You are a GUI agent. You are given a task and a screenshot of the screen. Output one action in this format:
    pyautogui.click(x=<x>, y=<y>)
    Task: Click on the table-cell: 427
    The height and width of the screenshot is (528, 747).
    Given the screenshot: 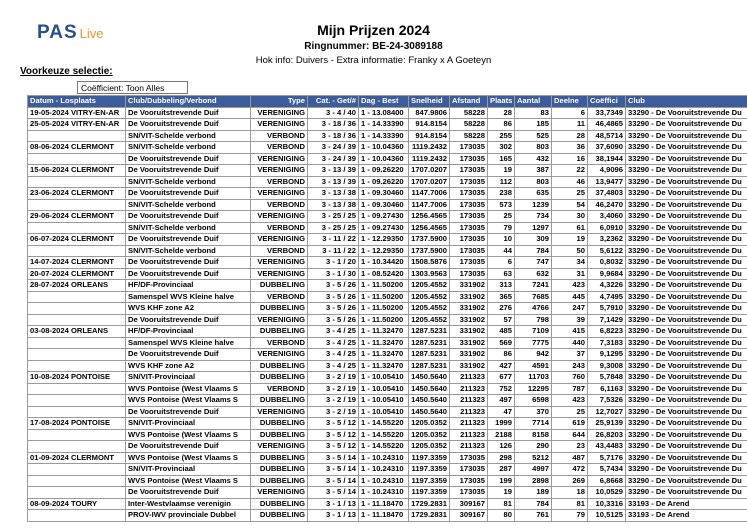 What is the action you would take?
    pyautogui.click(x=501, y=365)
    